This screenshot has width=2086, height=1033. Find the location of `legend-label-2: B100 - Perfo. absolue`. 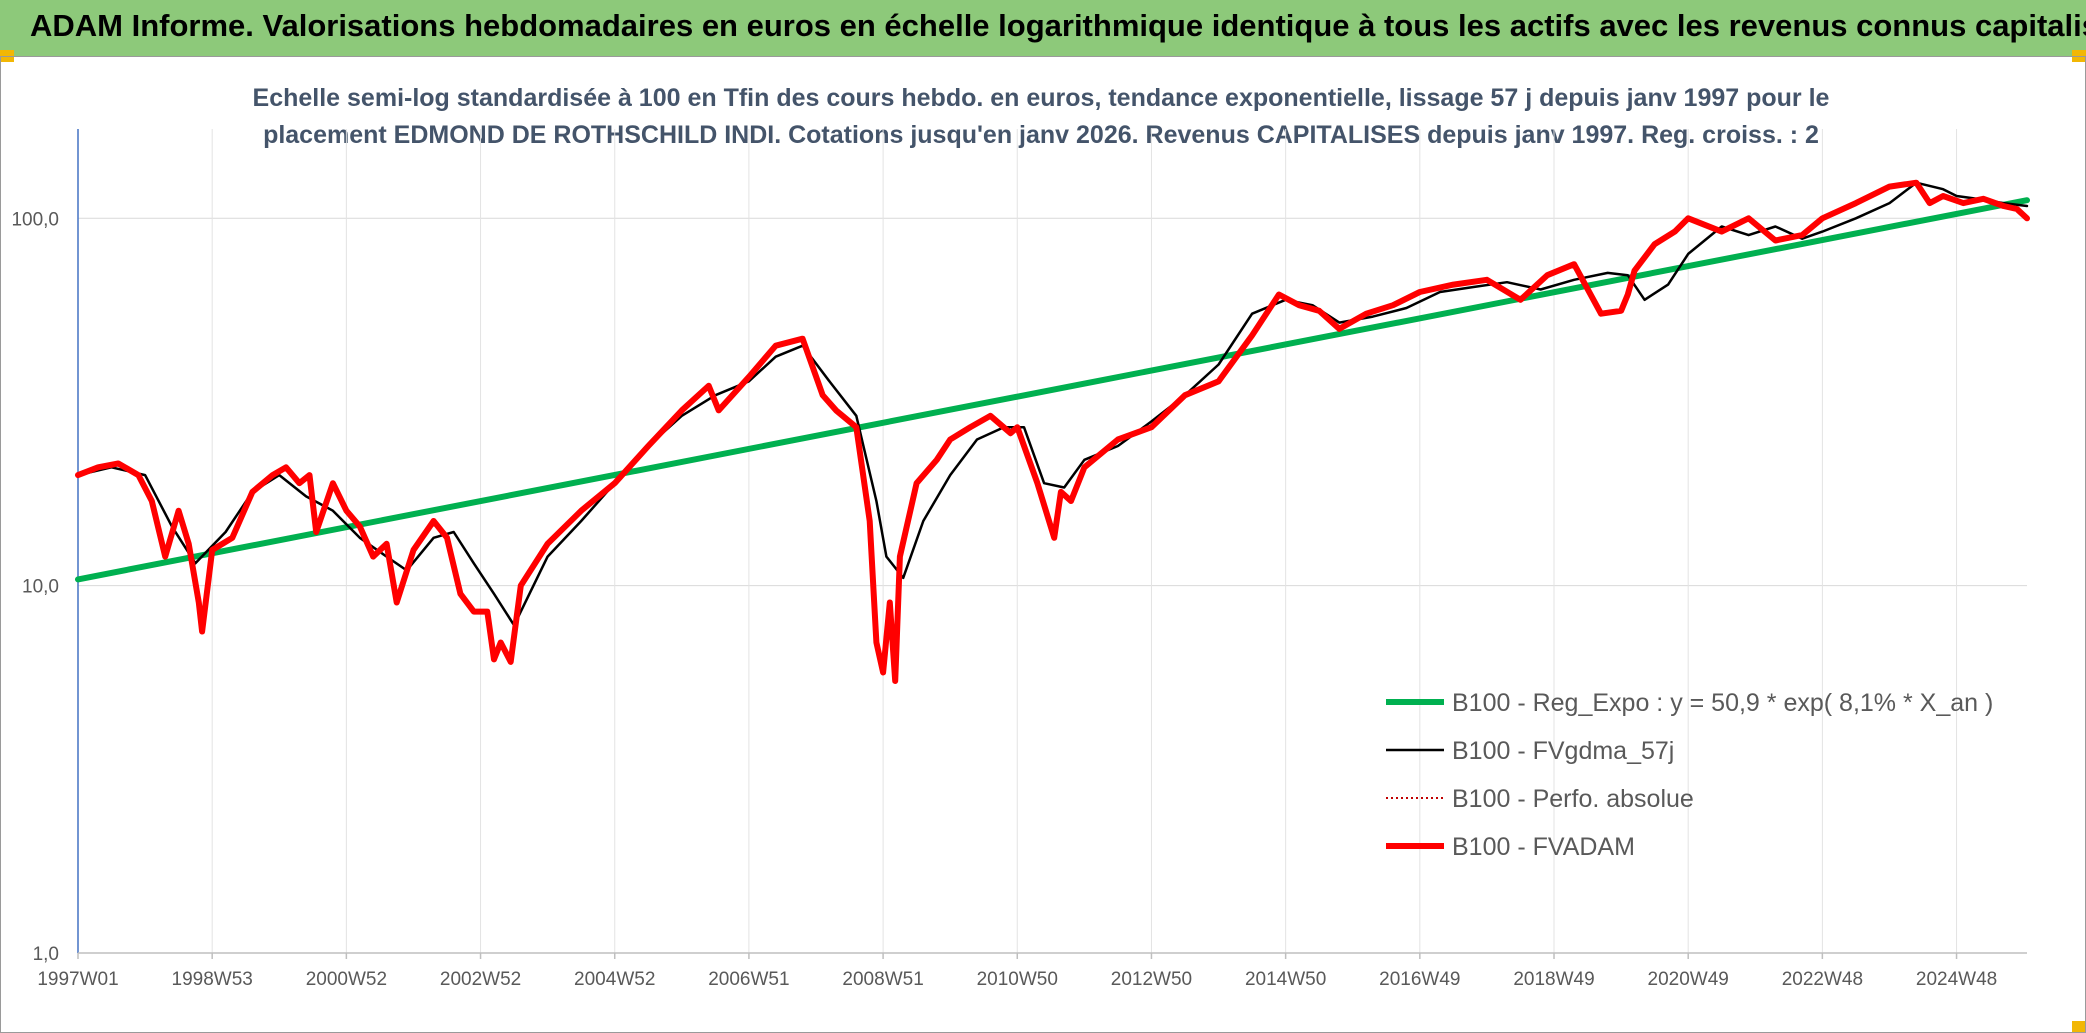

legend-label-2: B100 - Perfo. absolue is located at coordinates (1573, 799).